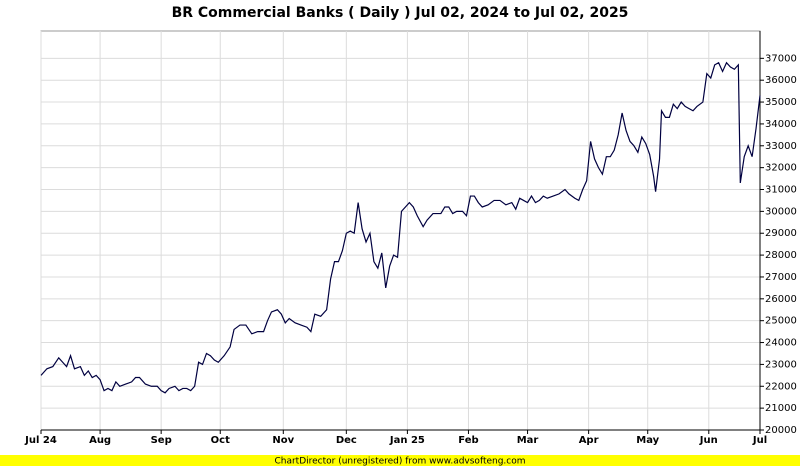 The image size is (800, 466). I want to click on y-tick-label: 24000, so click(781, 343).